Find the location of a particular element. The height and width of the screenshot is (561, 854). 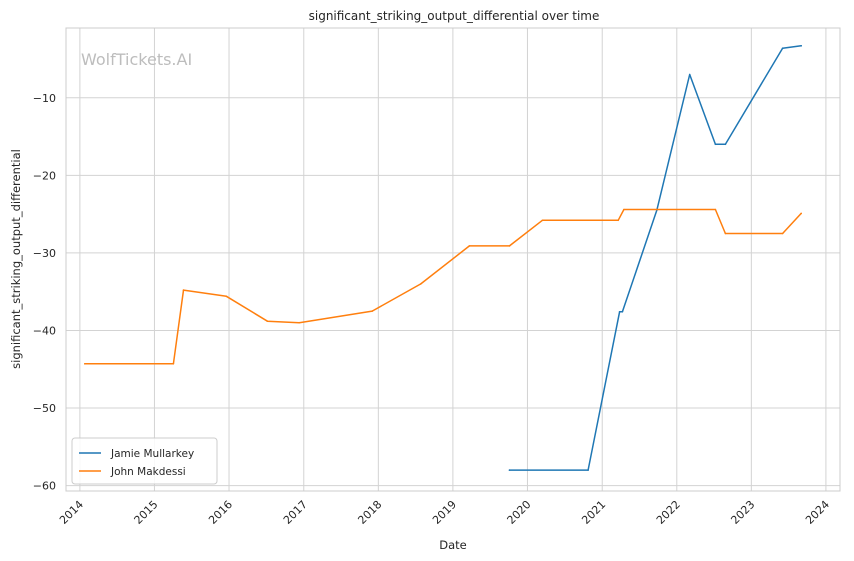

y-axis-ticks: −10 −20 −30 −40 −50 −60 is located at coordinates (44, 292).